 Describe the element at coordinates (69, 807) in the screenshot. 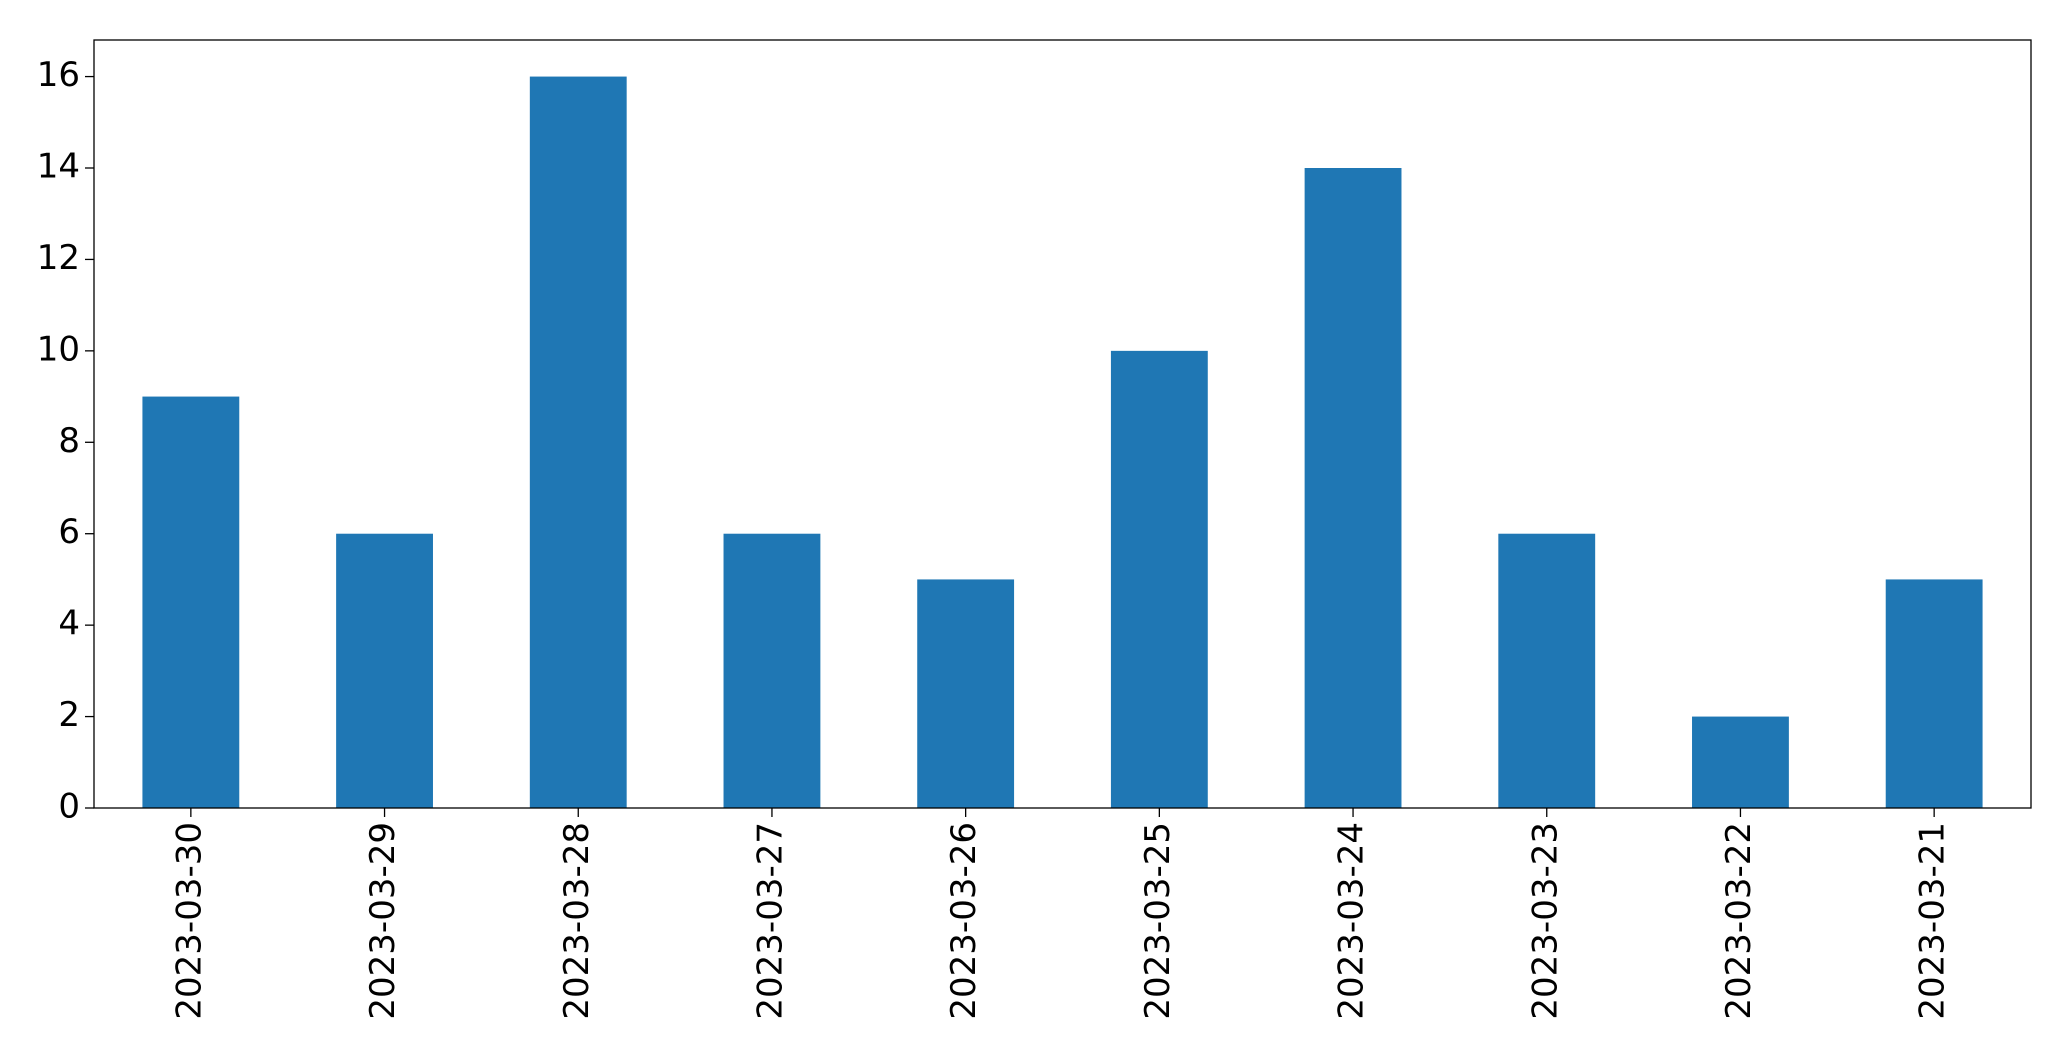

I see `y-tick-label: 0` at that location.